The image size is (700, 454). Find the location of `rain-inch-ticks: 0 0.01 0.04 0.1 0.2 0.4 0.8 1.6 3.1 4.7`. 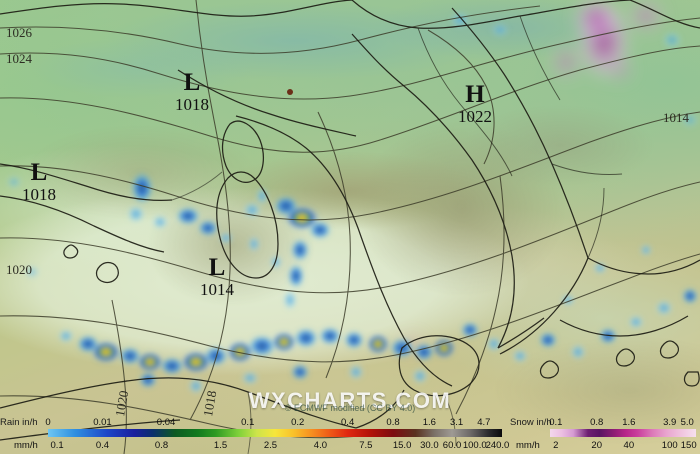

rain-inch-ticks: 0 0.01 0.04 0.1 0.2 0.4 0.8 1.6 3.1 4.7 is located at coordinates (273, 423).